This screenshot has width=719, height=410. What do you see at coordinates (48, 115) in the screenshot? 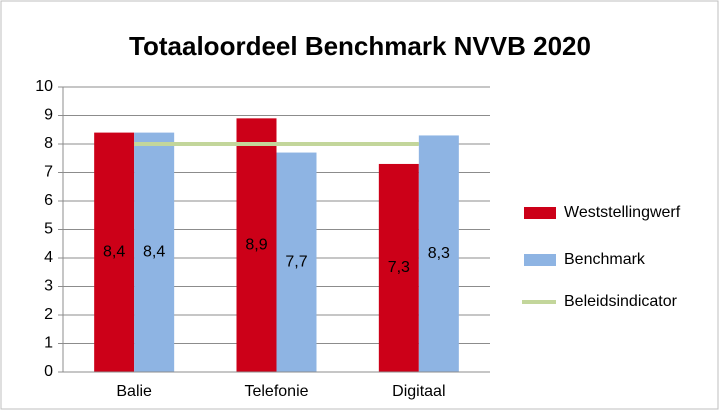
I see `y-tick-label: 9` at bounding box center [48, 115].